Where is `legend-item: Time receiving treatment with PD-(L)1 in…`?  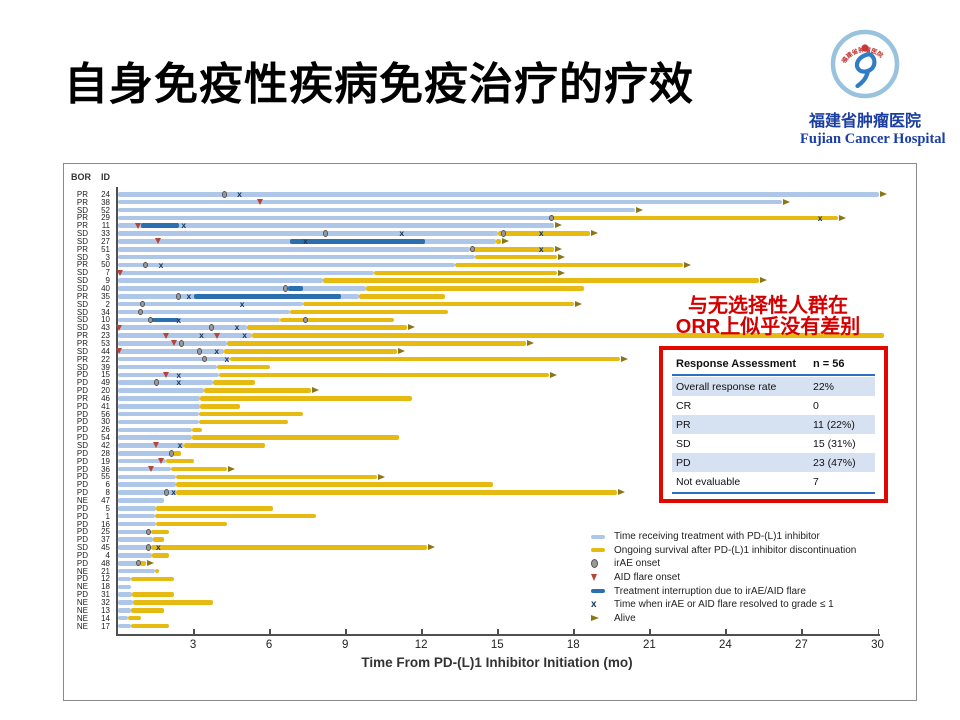
legend-item: Time receiving treatment with PD-(L)1 in… is located at coordinates (723, 537).